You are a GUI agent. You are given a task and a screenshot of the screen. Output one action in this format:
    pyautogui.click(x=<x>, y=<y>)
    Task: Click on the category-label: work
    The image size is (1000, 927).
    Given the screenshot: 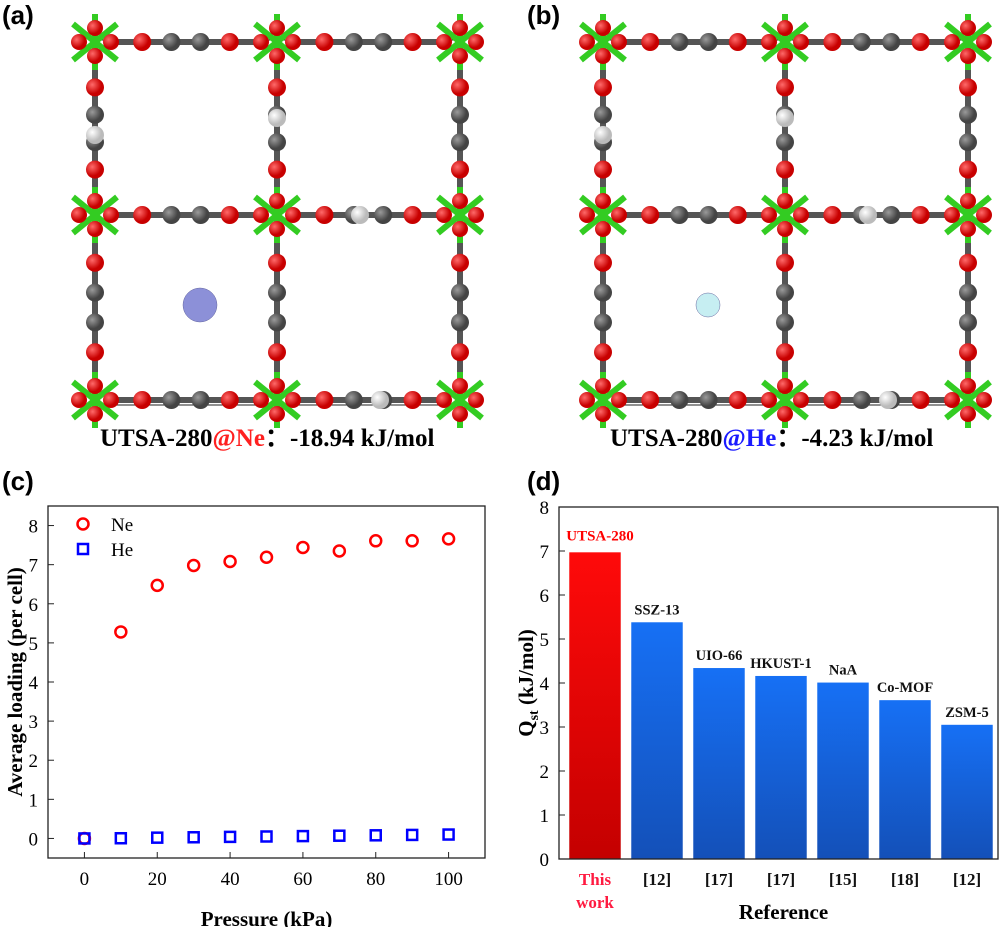 What is the action you would take?
    pyautogui.click(x=595, y=902)
    